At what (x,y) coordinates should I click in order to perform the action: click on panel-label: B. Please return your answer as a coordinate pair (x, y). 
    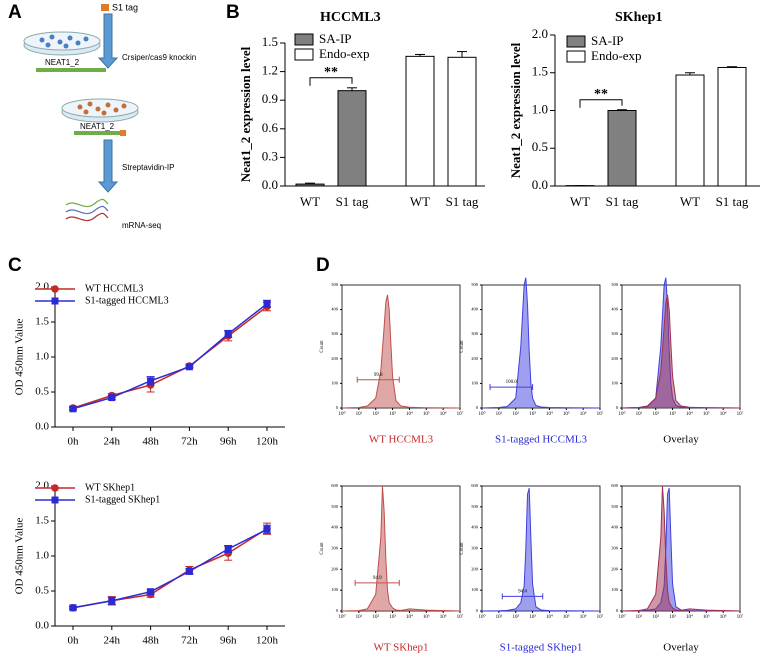
    Looking at the image, I should click on (233, 12).